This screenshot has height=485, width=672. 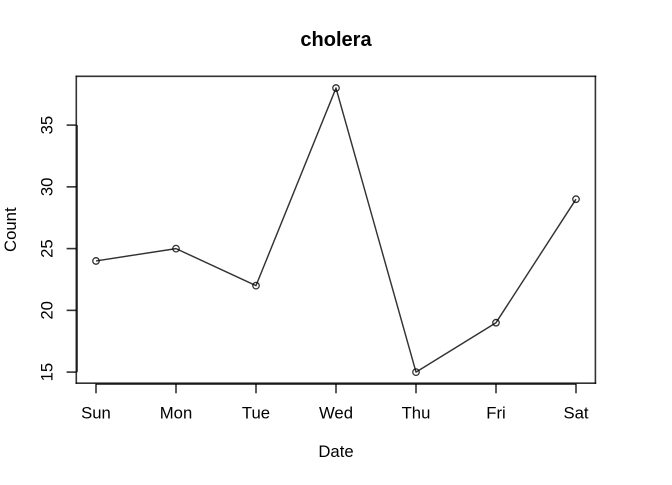 I want to click on svg-text: Thu, so click(x=416, y=413).